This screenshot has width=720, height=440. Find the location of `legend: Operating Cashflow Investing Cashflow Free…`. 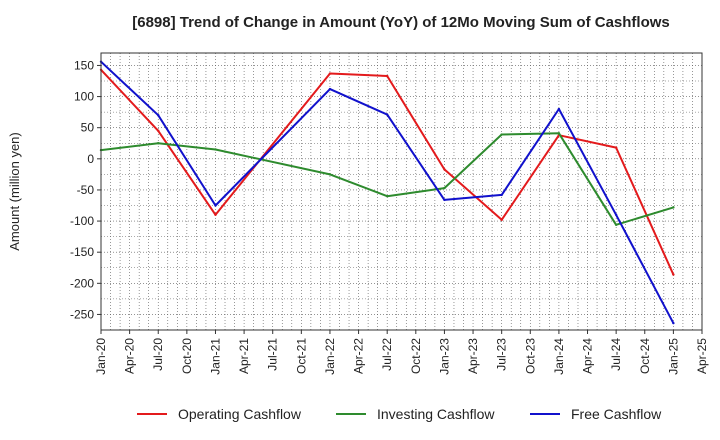

legend: Operating Cashflow Investing Cashflow Free… is located at coordinates (399, 414).